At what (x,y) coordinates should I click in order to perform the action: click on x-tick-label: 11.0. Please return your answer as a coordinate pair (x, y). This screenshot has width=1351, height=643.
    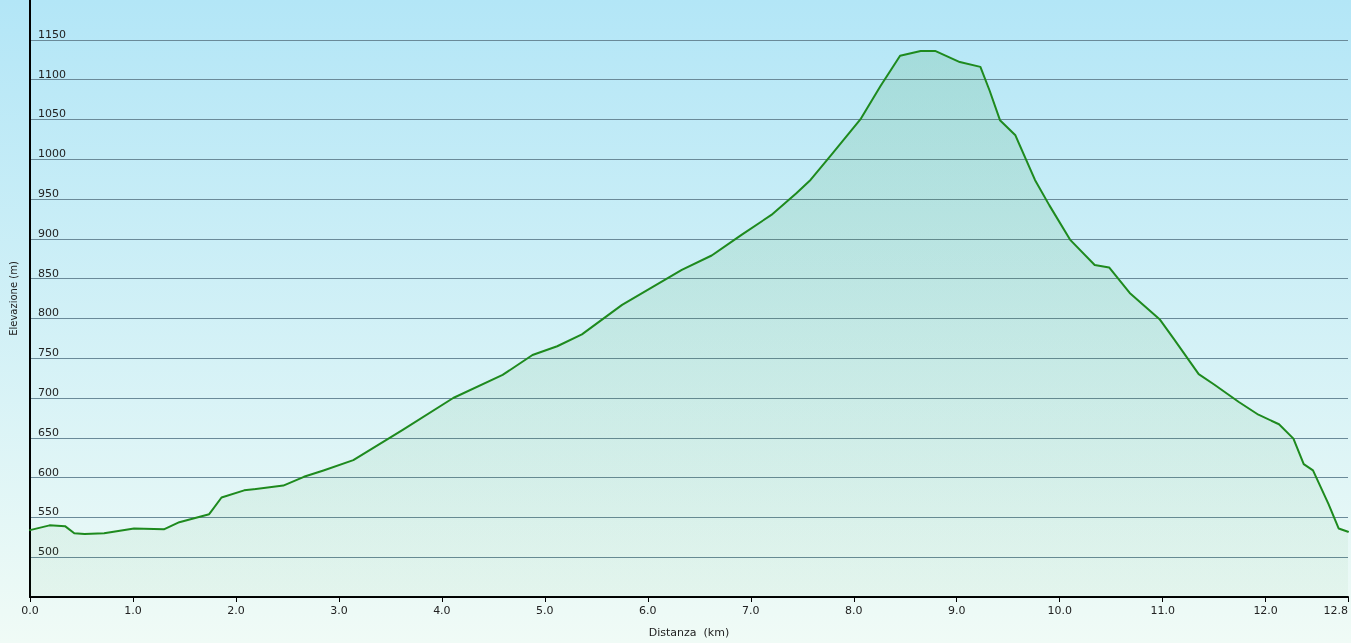
    Looking at the image, I should click on (1162, 610).